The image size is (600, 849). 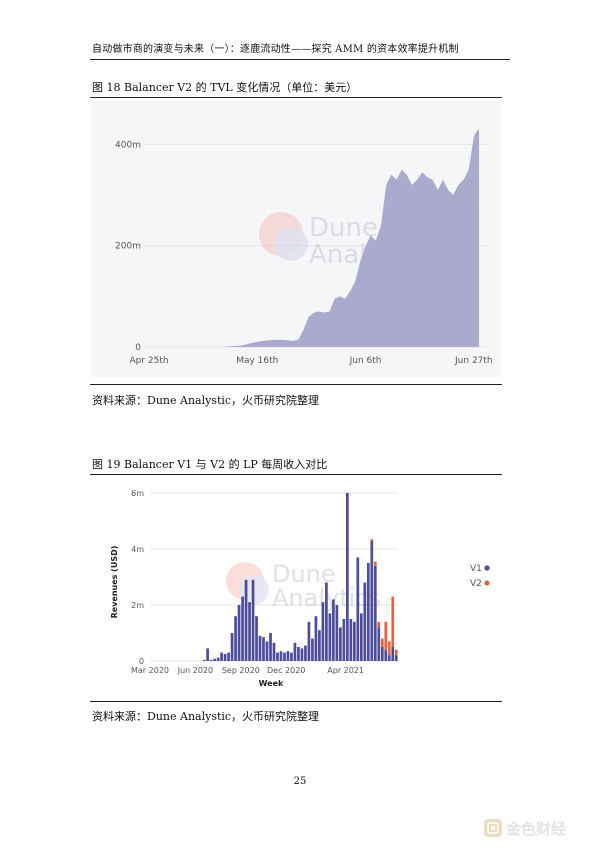 What do you see at coordinates (137, 493) in the screenshot?
I see `y-tick-label: 6m` at bounding box center [137, 493].